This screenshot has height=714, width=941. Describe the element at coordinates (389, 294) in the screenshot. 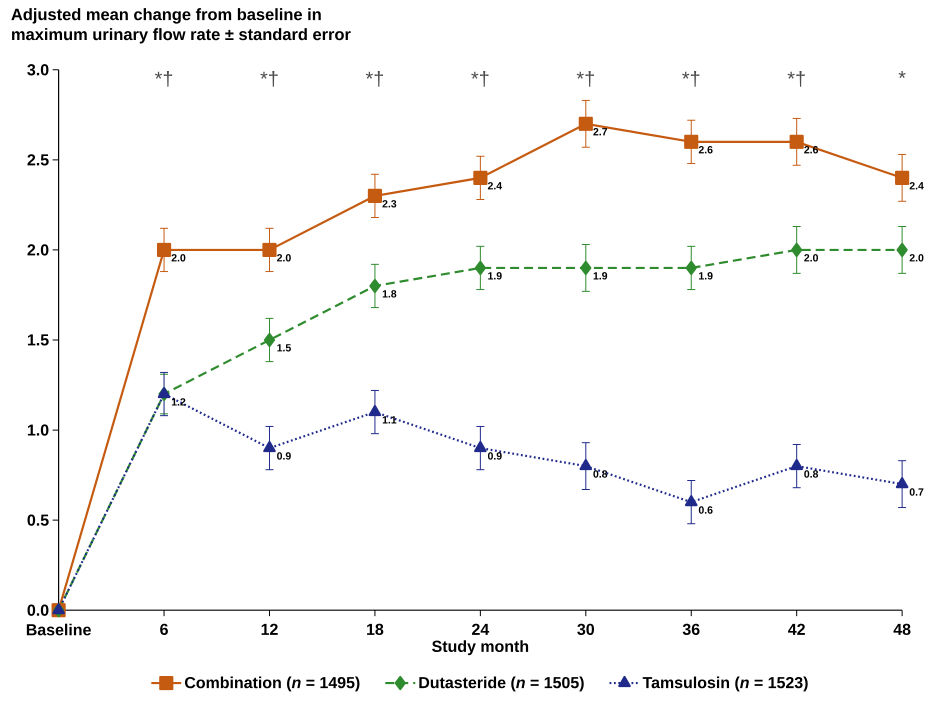

I see `data-label: 1.8` at that location.